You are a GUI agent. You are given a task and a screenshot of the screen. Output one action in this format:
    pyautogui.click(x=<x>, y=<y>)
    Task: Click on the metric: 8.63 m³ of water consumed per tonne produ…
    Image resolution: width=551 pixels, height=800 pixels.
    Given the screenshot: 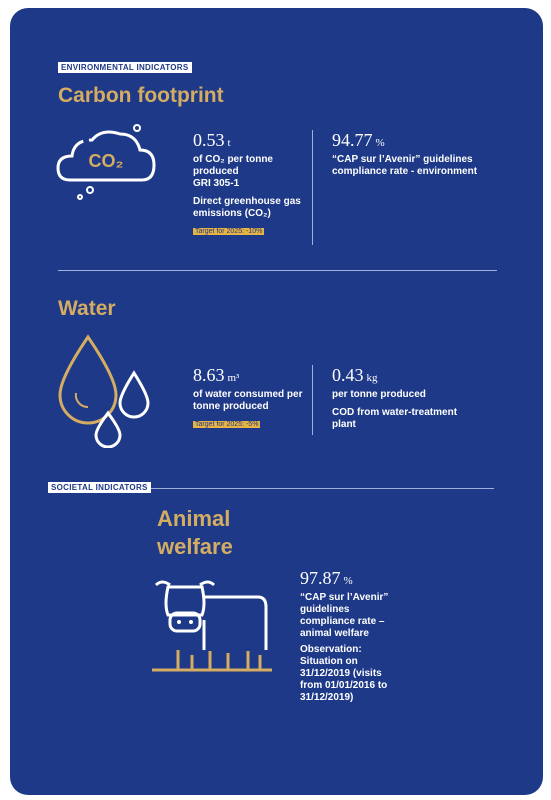 What is the action you would take?
    pyautogui.click(x=249, y=398)
    